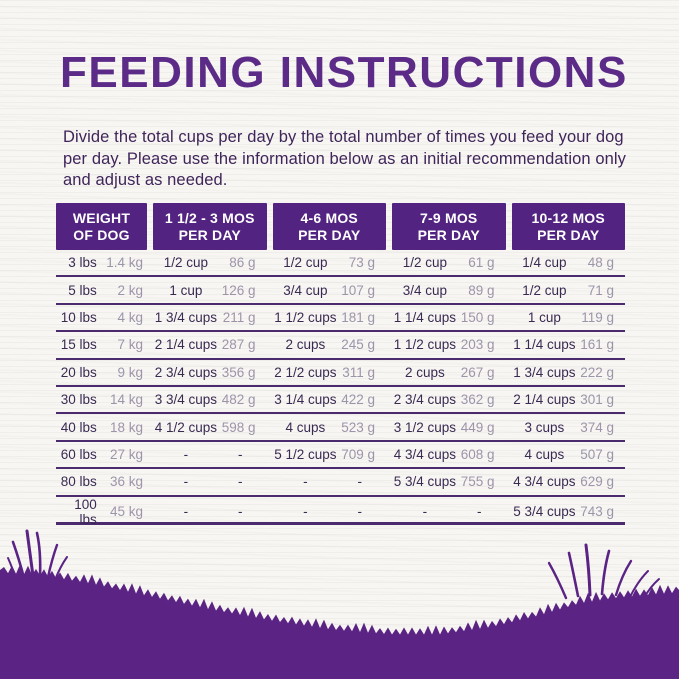  Describe the element at coordinates (130, 372) in the screenshot. I see `weight-kg: 9 kg` at that location.